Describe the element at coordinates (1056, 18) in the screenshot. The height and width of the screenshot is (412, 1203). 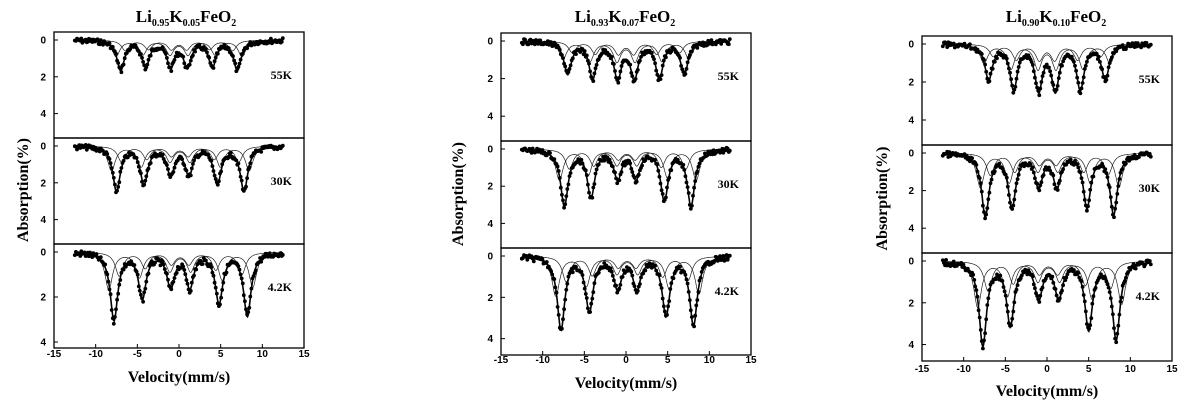
I see `chart-title: Li0.90K0.10FeO2` at that location.